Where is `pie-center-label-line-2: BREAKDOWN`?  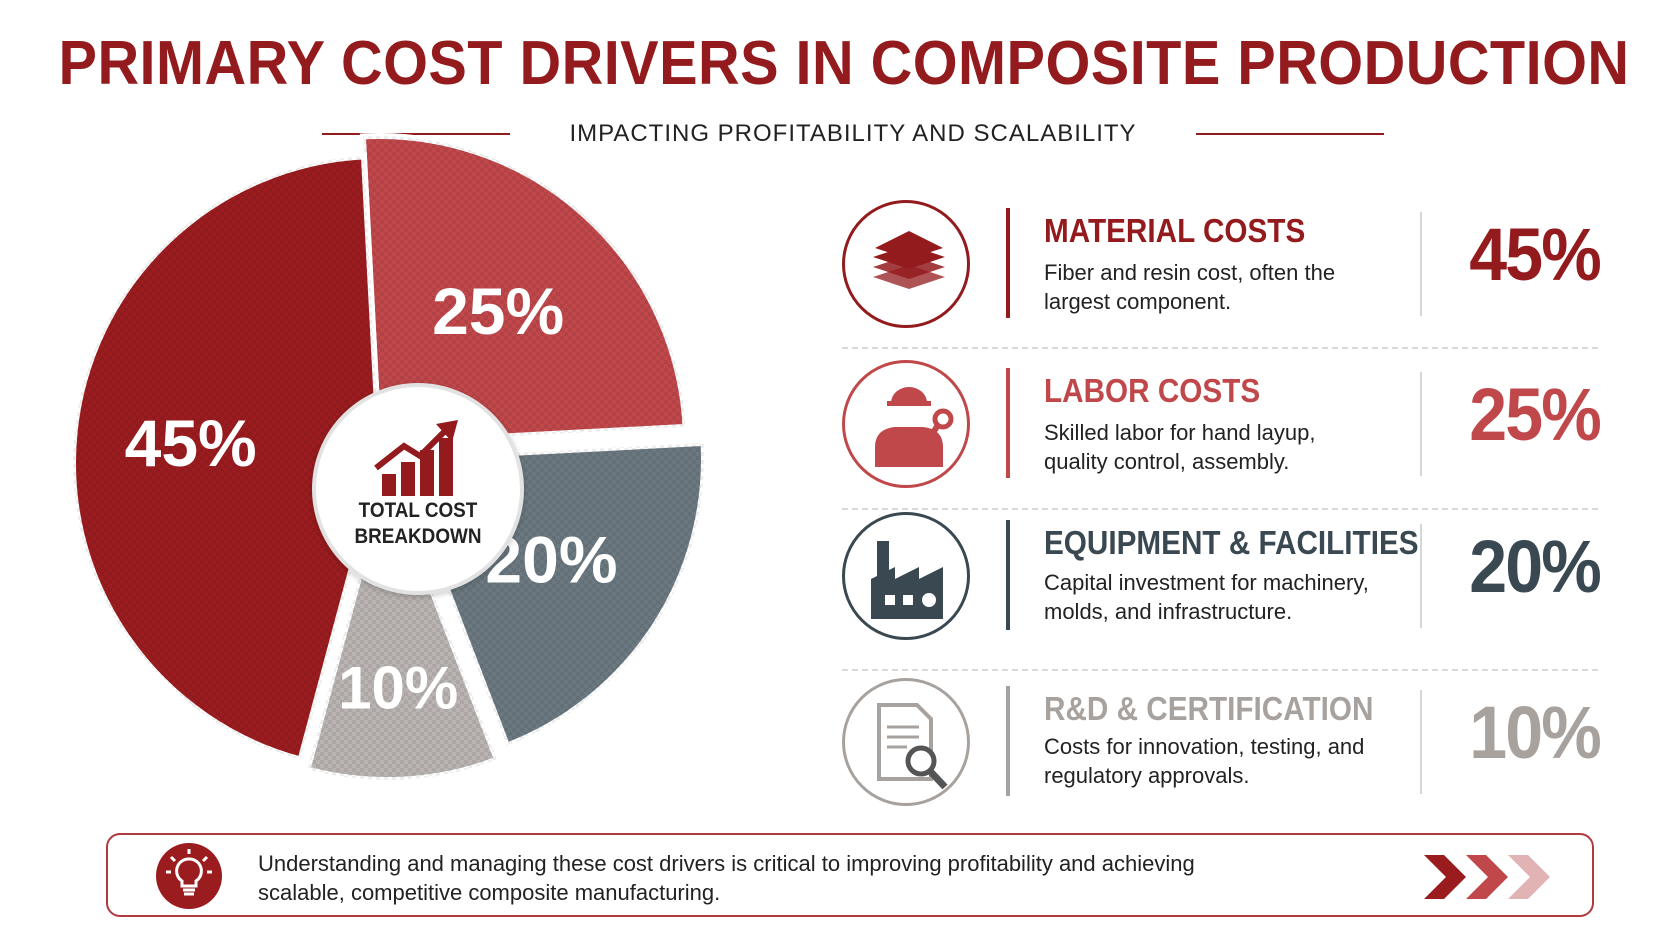
pie-center-label-line-2: BREAKDOWN is located at coordinates (418, 536).